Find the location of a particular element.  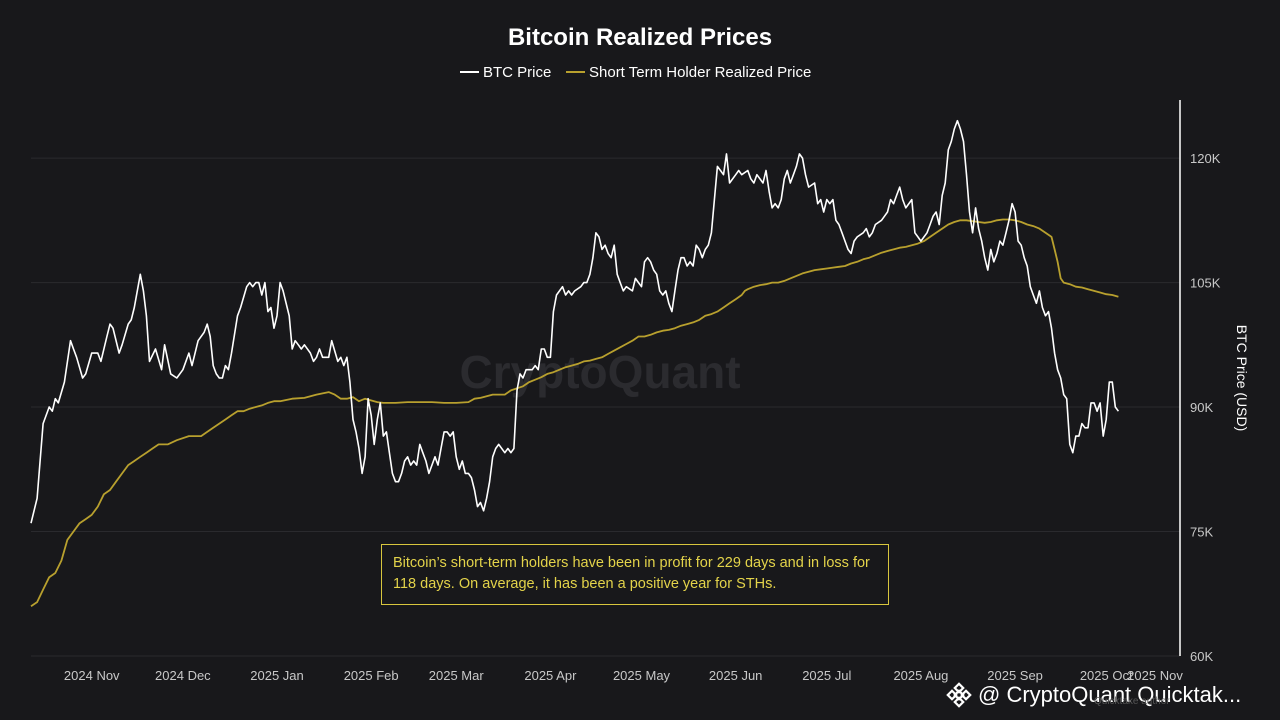

y-axis-label: BTC Price (USD) is located at coordinates (1242, 378).